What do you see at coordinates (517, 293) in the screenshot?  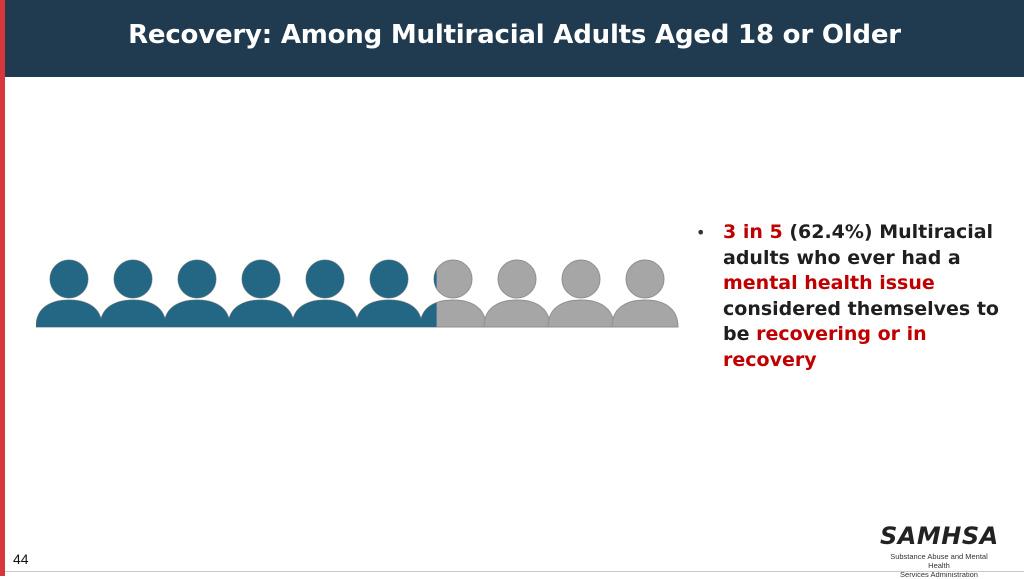 I see `person-icon-8-base` at bounding box center [517, 293].